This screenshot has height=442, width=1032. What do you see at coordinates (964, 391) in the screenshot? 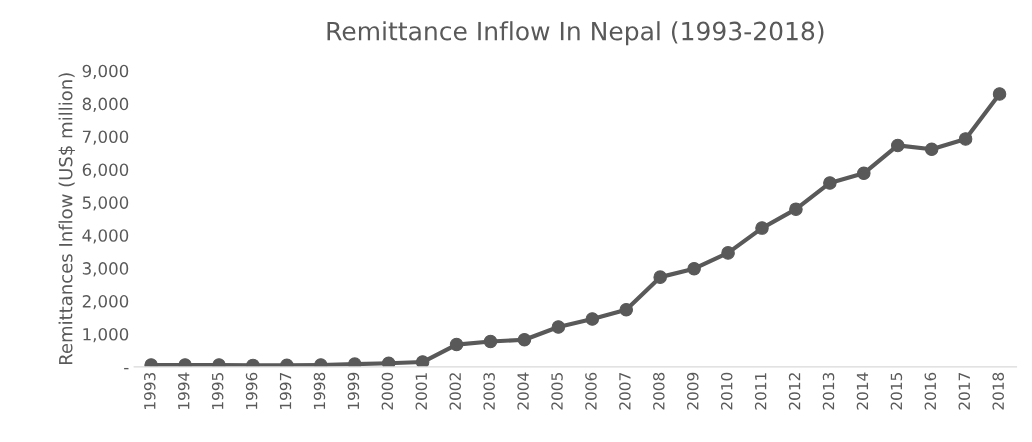
I see `x-tick-label: 2017` at bounding box center [964, 391].